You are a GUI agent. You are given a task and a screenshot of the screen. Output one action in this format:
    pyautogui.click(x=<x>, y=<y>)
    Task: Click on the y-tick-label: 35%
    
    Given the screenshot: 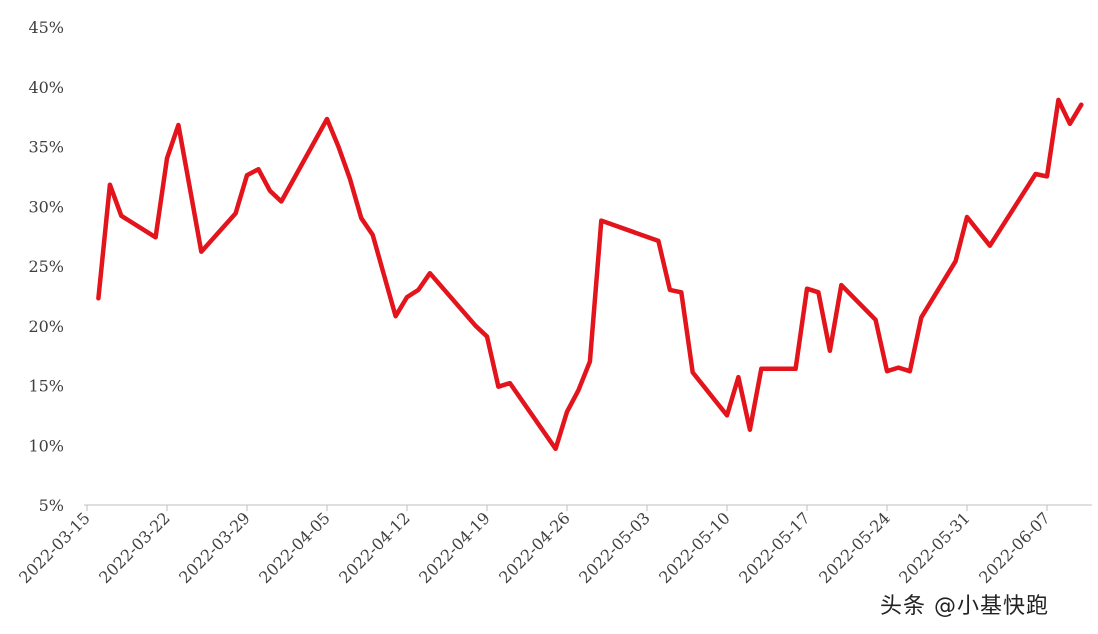 What is the action you would take?
    pyautogui.click(x=46, y=147)
    